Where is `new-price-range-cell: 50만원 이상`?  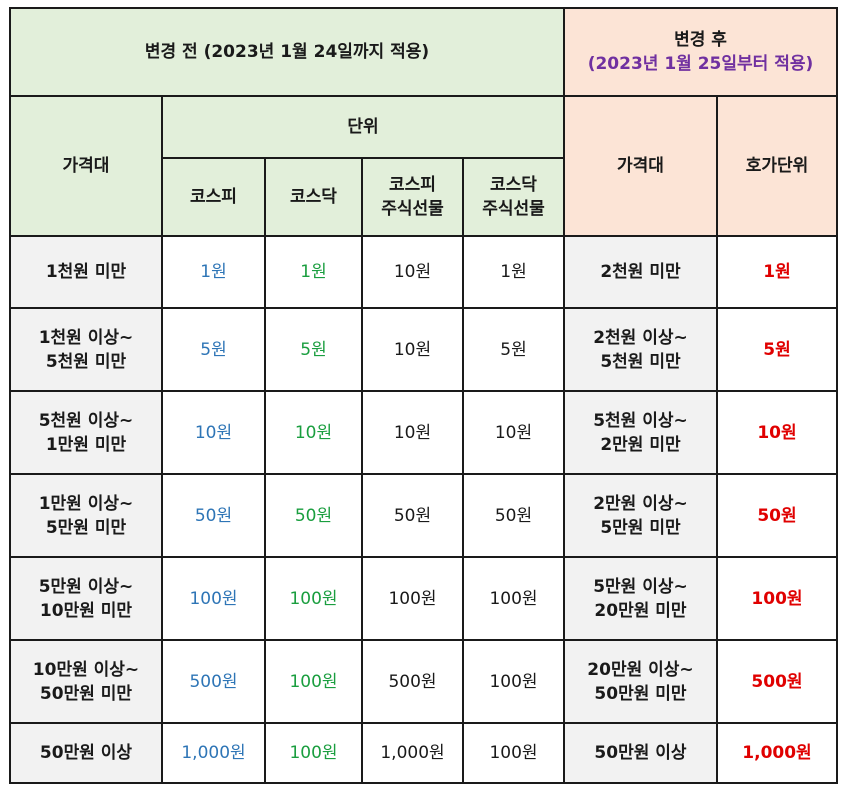
new-price-range-cell: 50만원 이상 is located at coordinates (640, 753).